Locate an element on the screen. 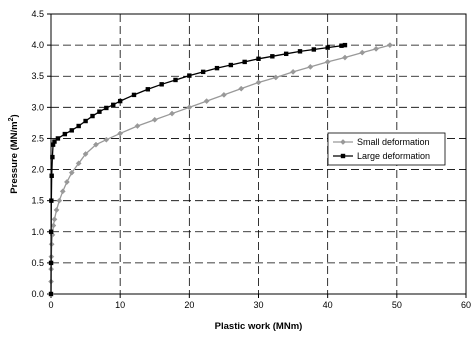  y-tick-label: 2.0 is located at coordinates (37, 170).